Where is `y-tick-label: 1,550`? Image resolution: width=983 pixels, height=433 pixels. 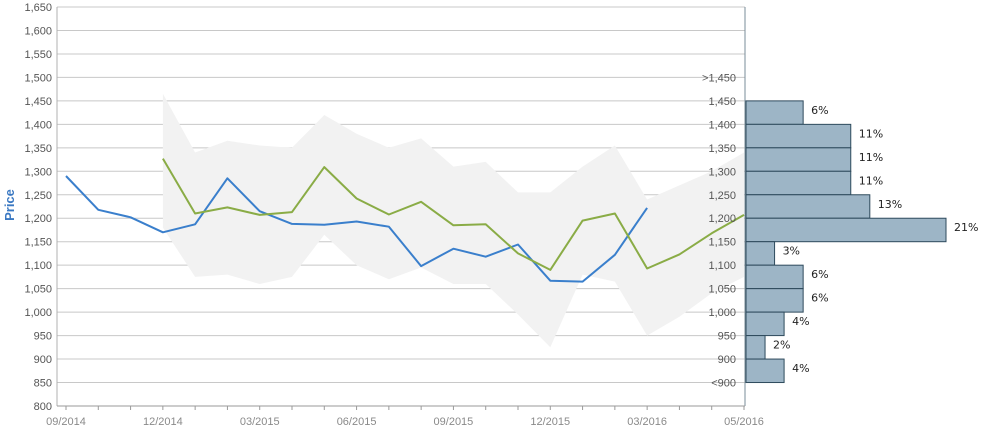 y-tick-label: 1,550 is located at coordinates (38, 55).